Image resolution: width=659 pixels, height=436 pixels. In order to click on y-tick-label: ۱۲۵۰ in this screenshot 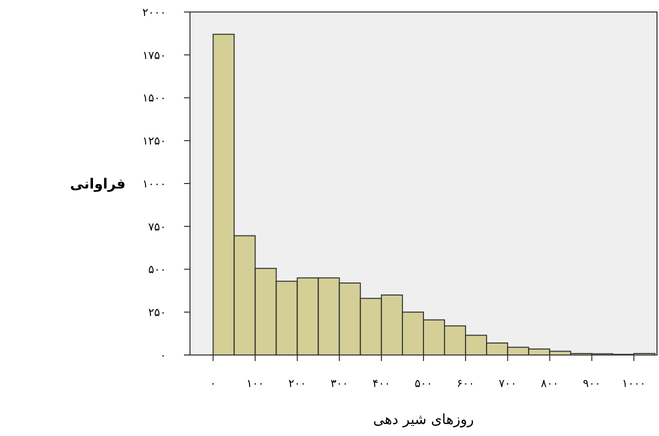, I will do `click(154, 141)`.